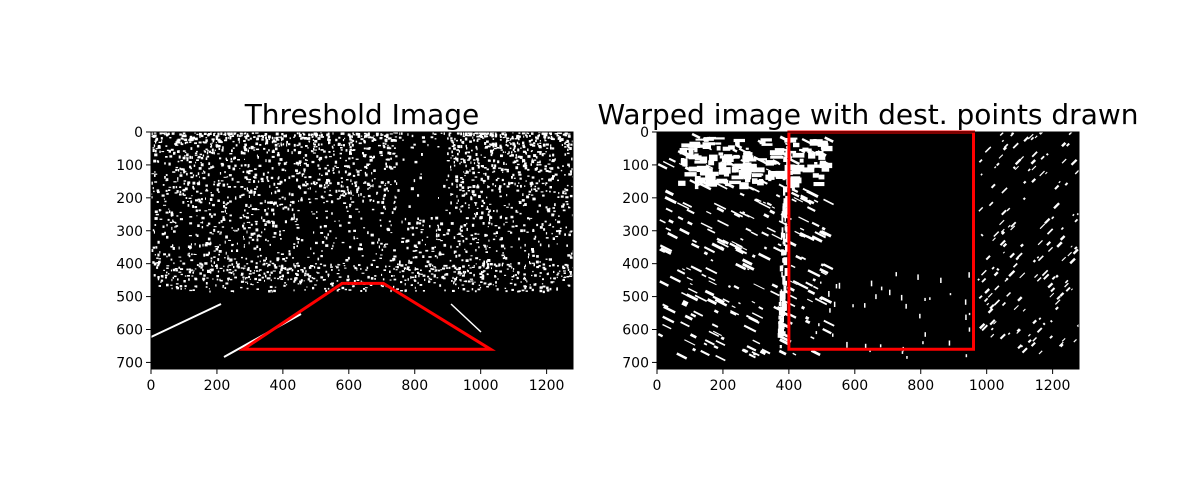  What do you see at coordinates (635, 232) in the screenshot?
I see `warped-y-tick-label: 300` at bounding box center [635, 232].